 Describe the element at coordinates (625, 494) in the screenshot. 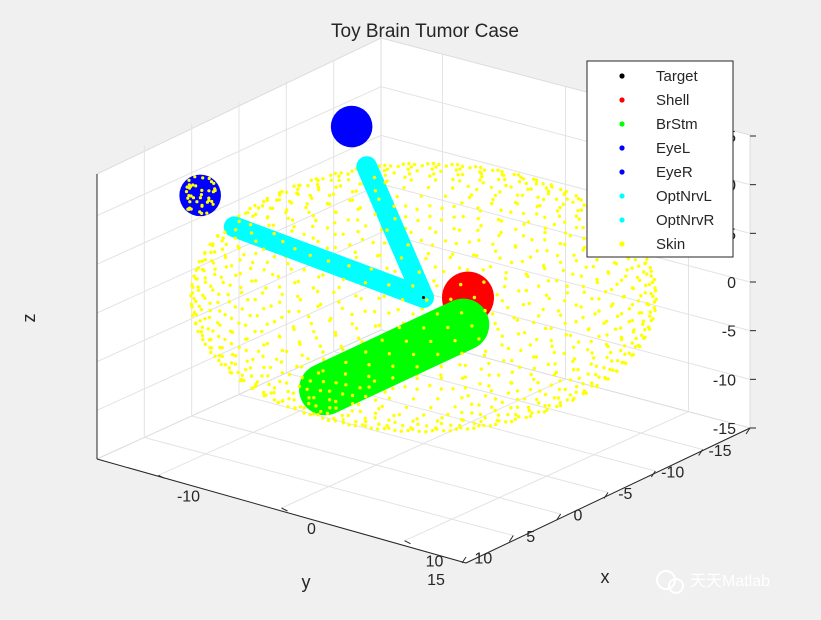

I see `y-tick-label: -5` at that location.